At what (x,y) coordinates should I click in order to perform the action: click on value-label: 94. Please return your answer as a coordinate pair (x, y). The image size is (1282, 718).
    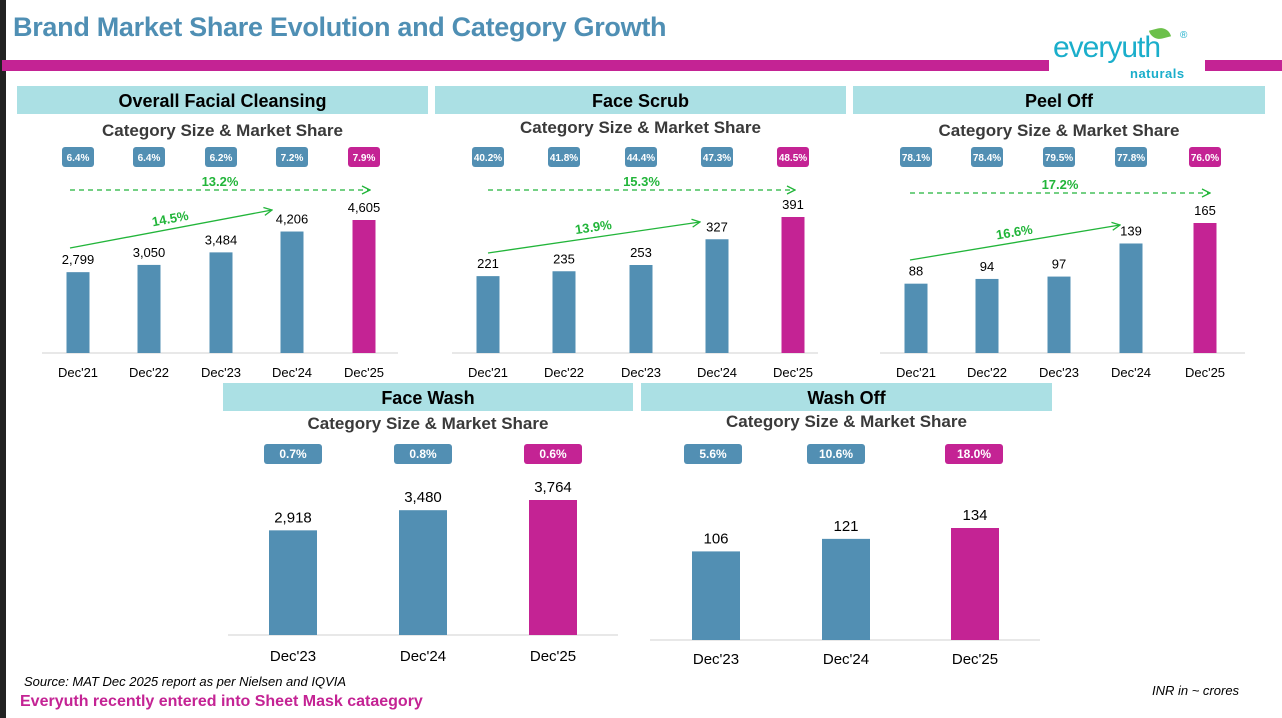
    Looking at the image, I should click on (987, 266).